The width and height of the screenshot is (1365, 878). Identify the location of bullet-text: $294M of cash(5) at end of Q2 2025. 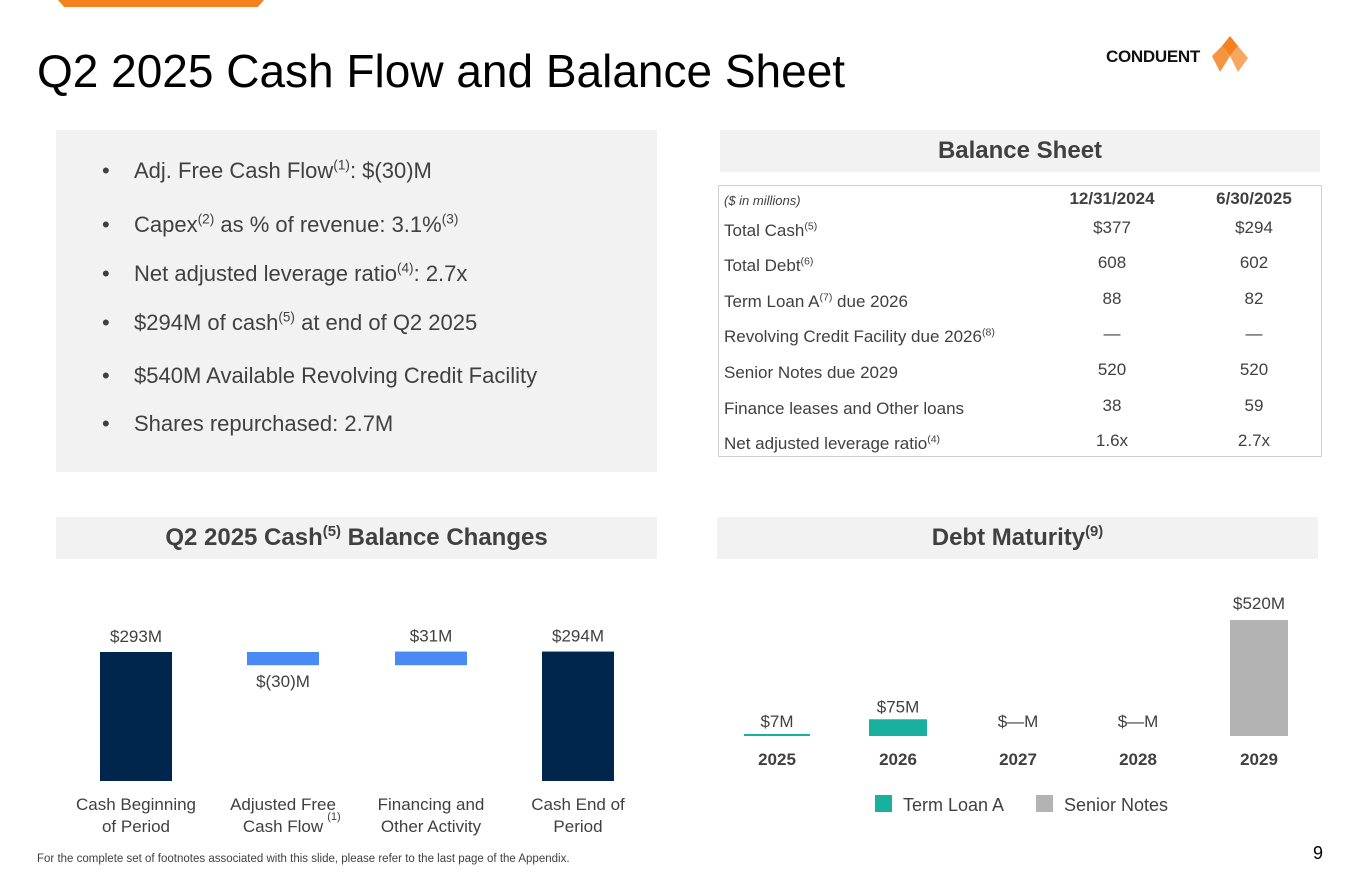
(305, 323).